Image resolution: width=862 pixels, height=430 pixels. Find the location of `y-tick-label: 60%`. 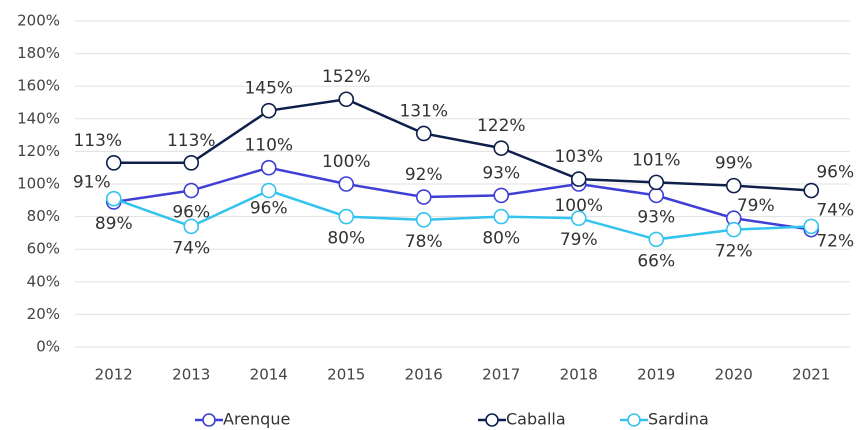

y-tick-label: 60% is located at coordinates (43, 249).